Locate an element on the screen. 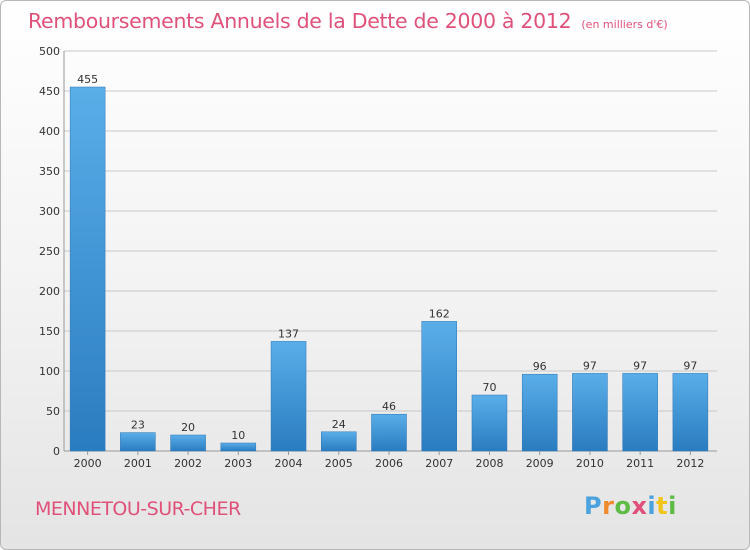  data-label: 46 is located at coordinates (389, 406).